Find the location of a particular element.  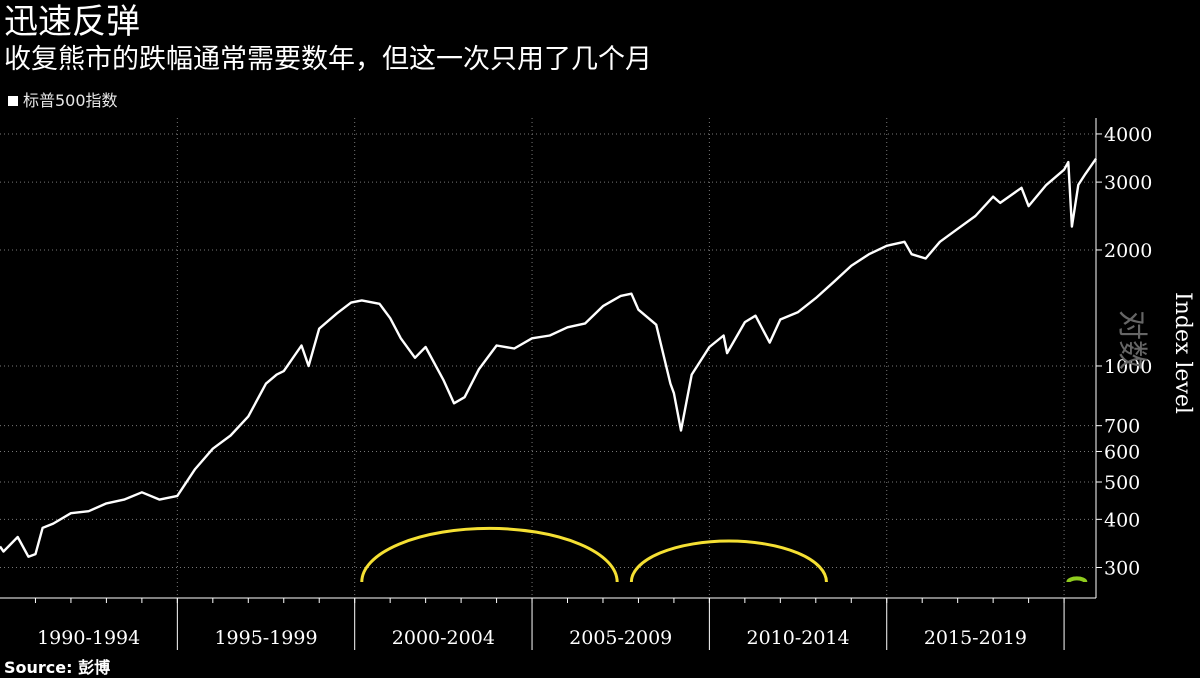

chart-subtitle: 收复熊市的跌幅通常需要数年，但这一次只用了几个月 is located at coordinates (328, 59).